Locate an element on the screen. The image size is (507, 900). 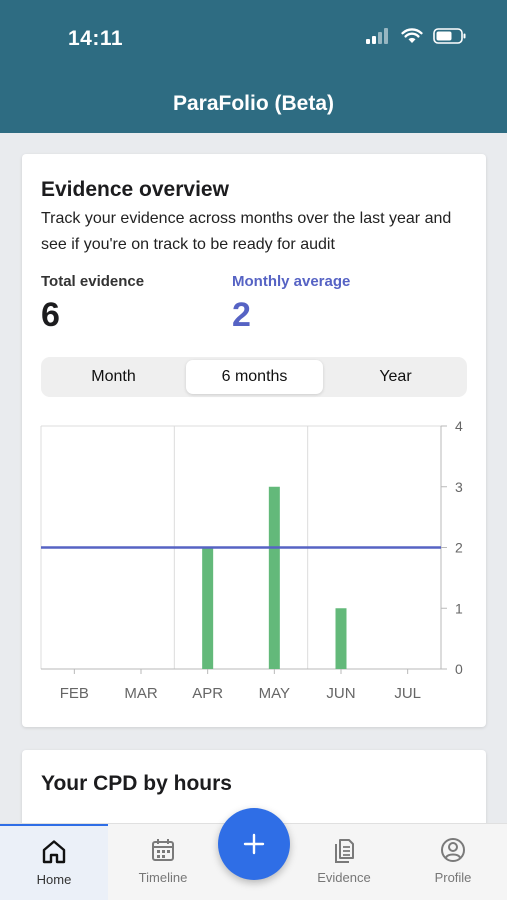
tab-profile-label: Profile is located at coordinates (453, 877).